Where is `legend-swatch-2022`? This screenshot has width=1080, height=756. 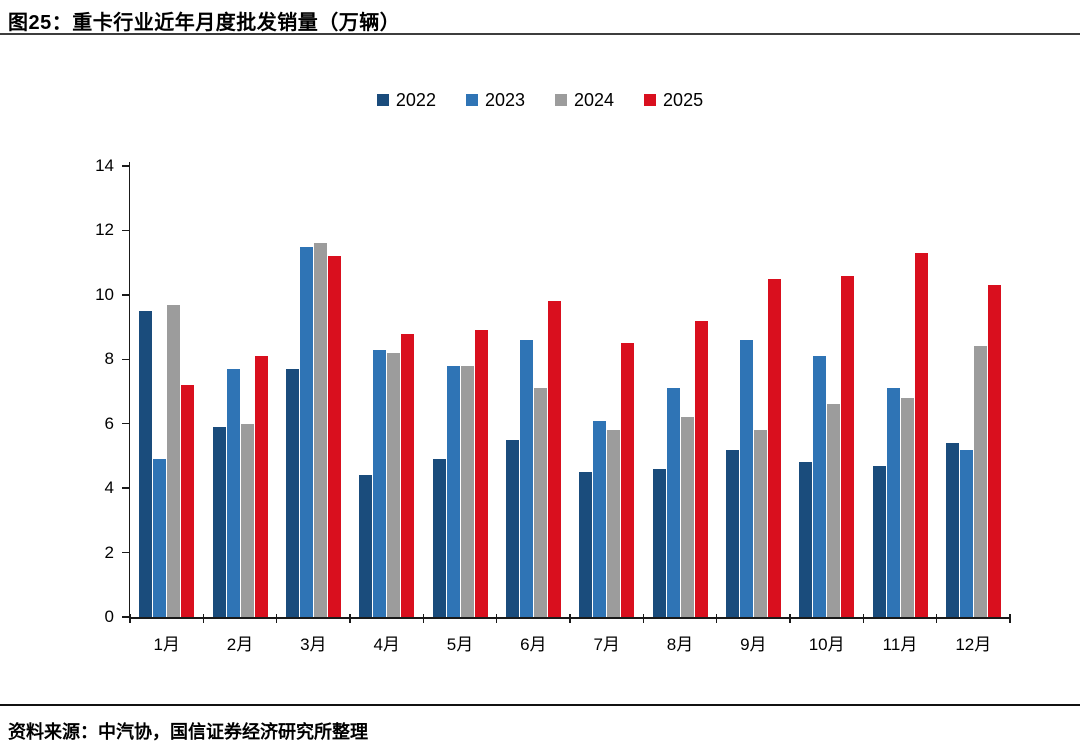
legend-swatch-2022 is located at coordinates (382, 100).